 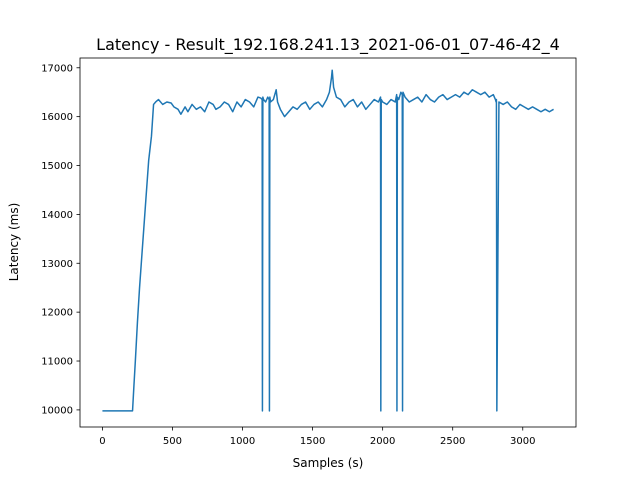 What do you see at coordinates (57, 362) in the screenshot?
I see `y-tick-label: 11000` at bounding box center [57, 362].